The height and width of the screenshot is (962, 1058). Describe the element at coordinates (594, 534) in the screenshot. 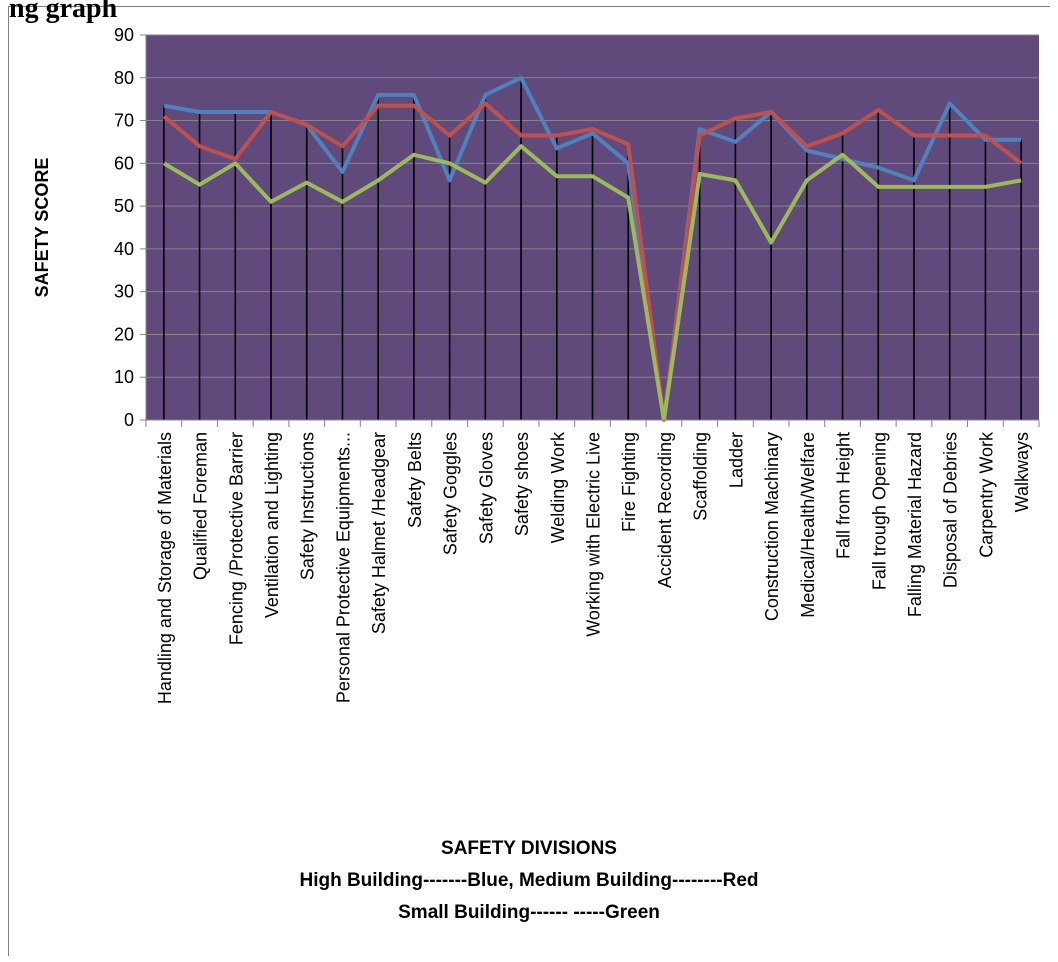

I see `x-category-label-12: Working with Electric Live` at that location.